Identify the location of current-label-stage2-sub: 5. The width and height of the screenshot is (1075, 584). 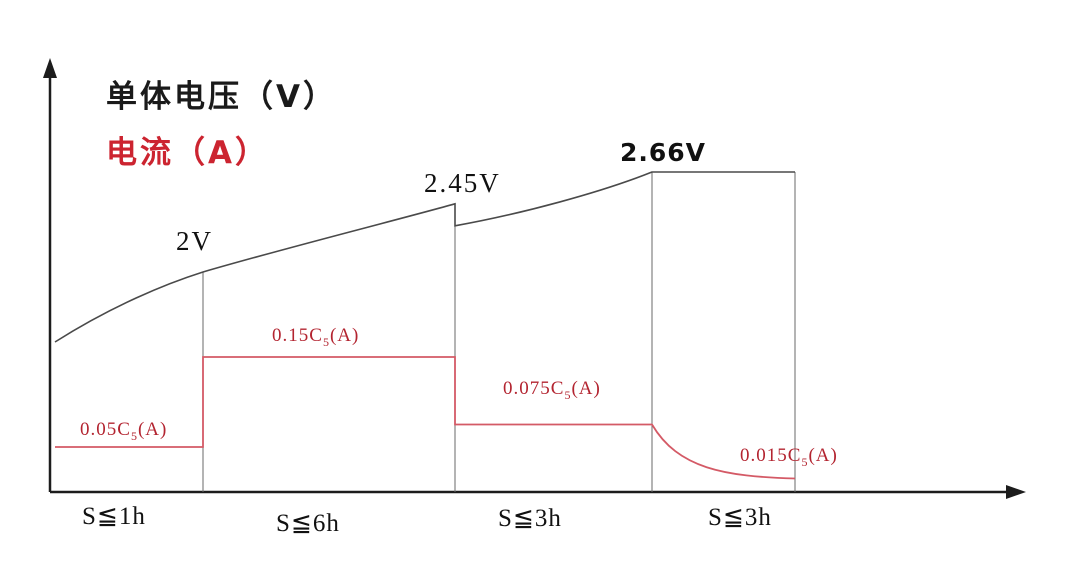
(326, 341).